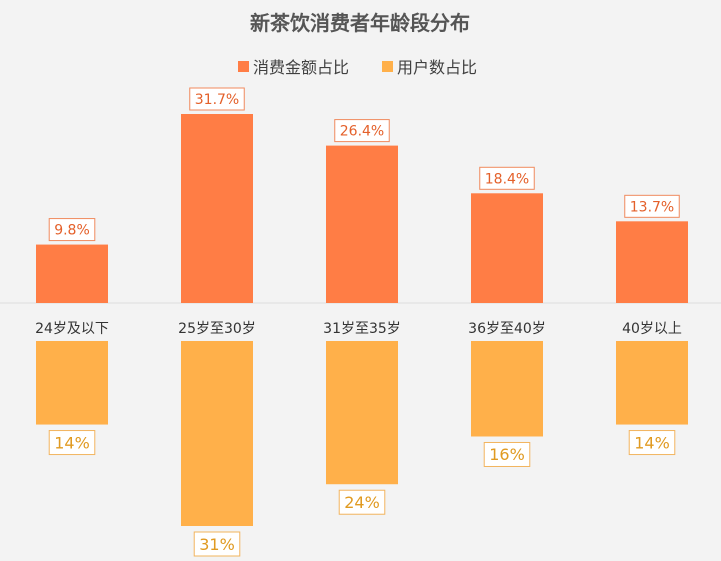 The width and height of the screenshot is (721, 561). Describe the element at coordinates (357, 67) in the screenshot. I see `legend: 消费金额占比 用户数占比` at that location.